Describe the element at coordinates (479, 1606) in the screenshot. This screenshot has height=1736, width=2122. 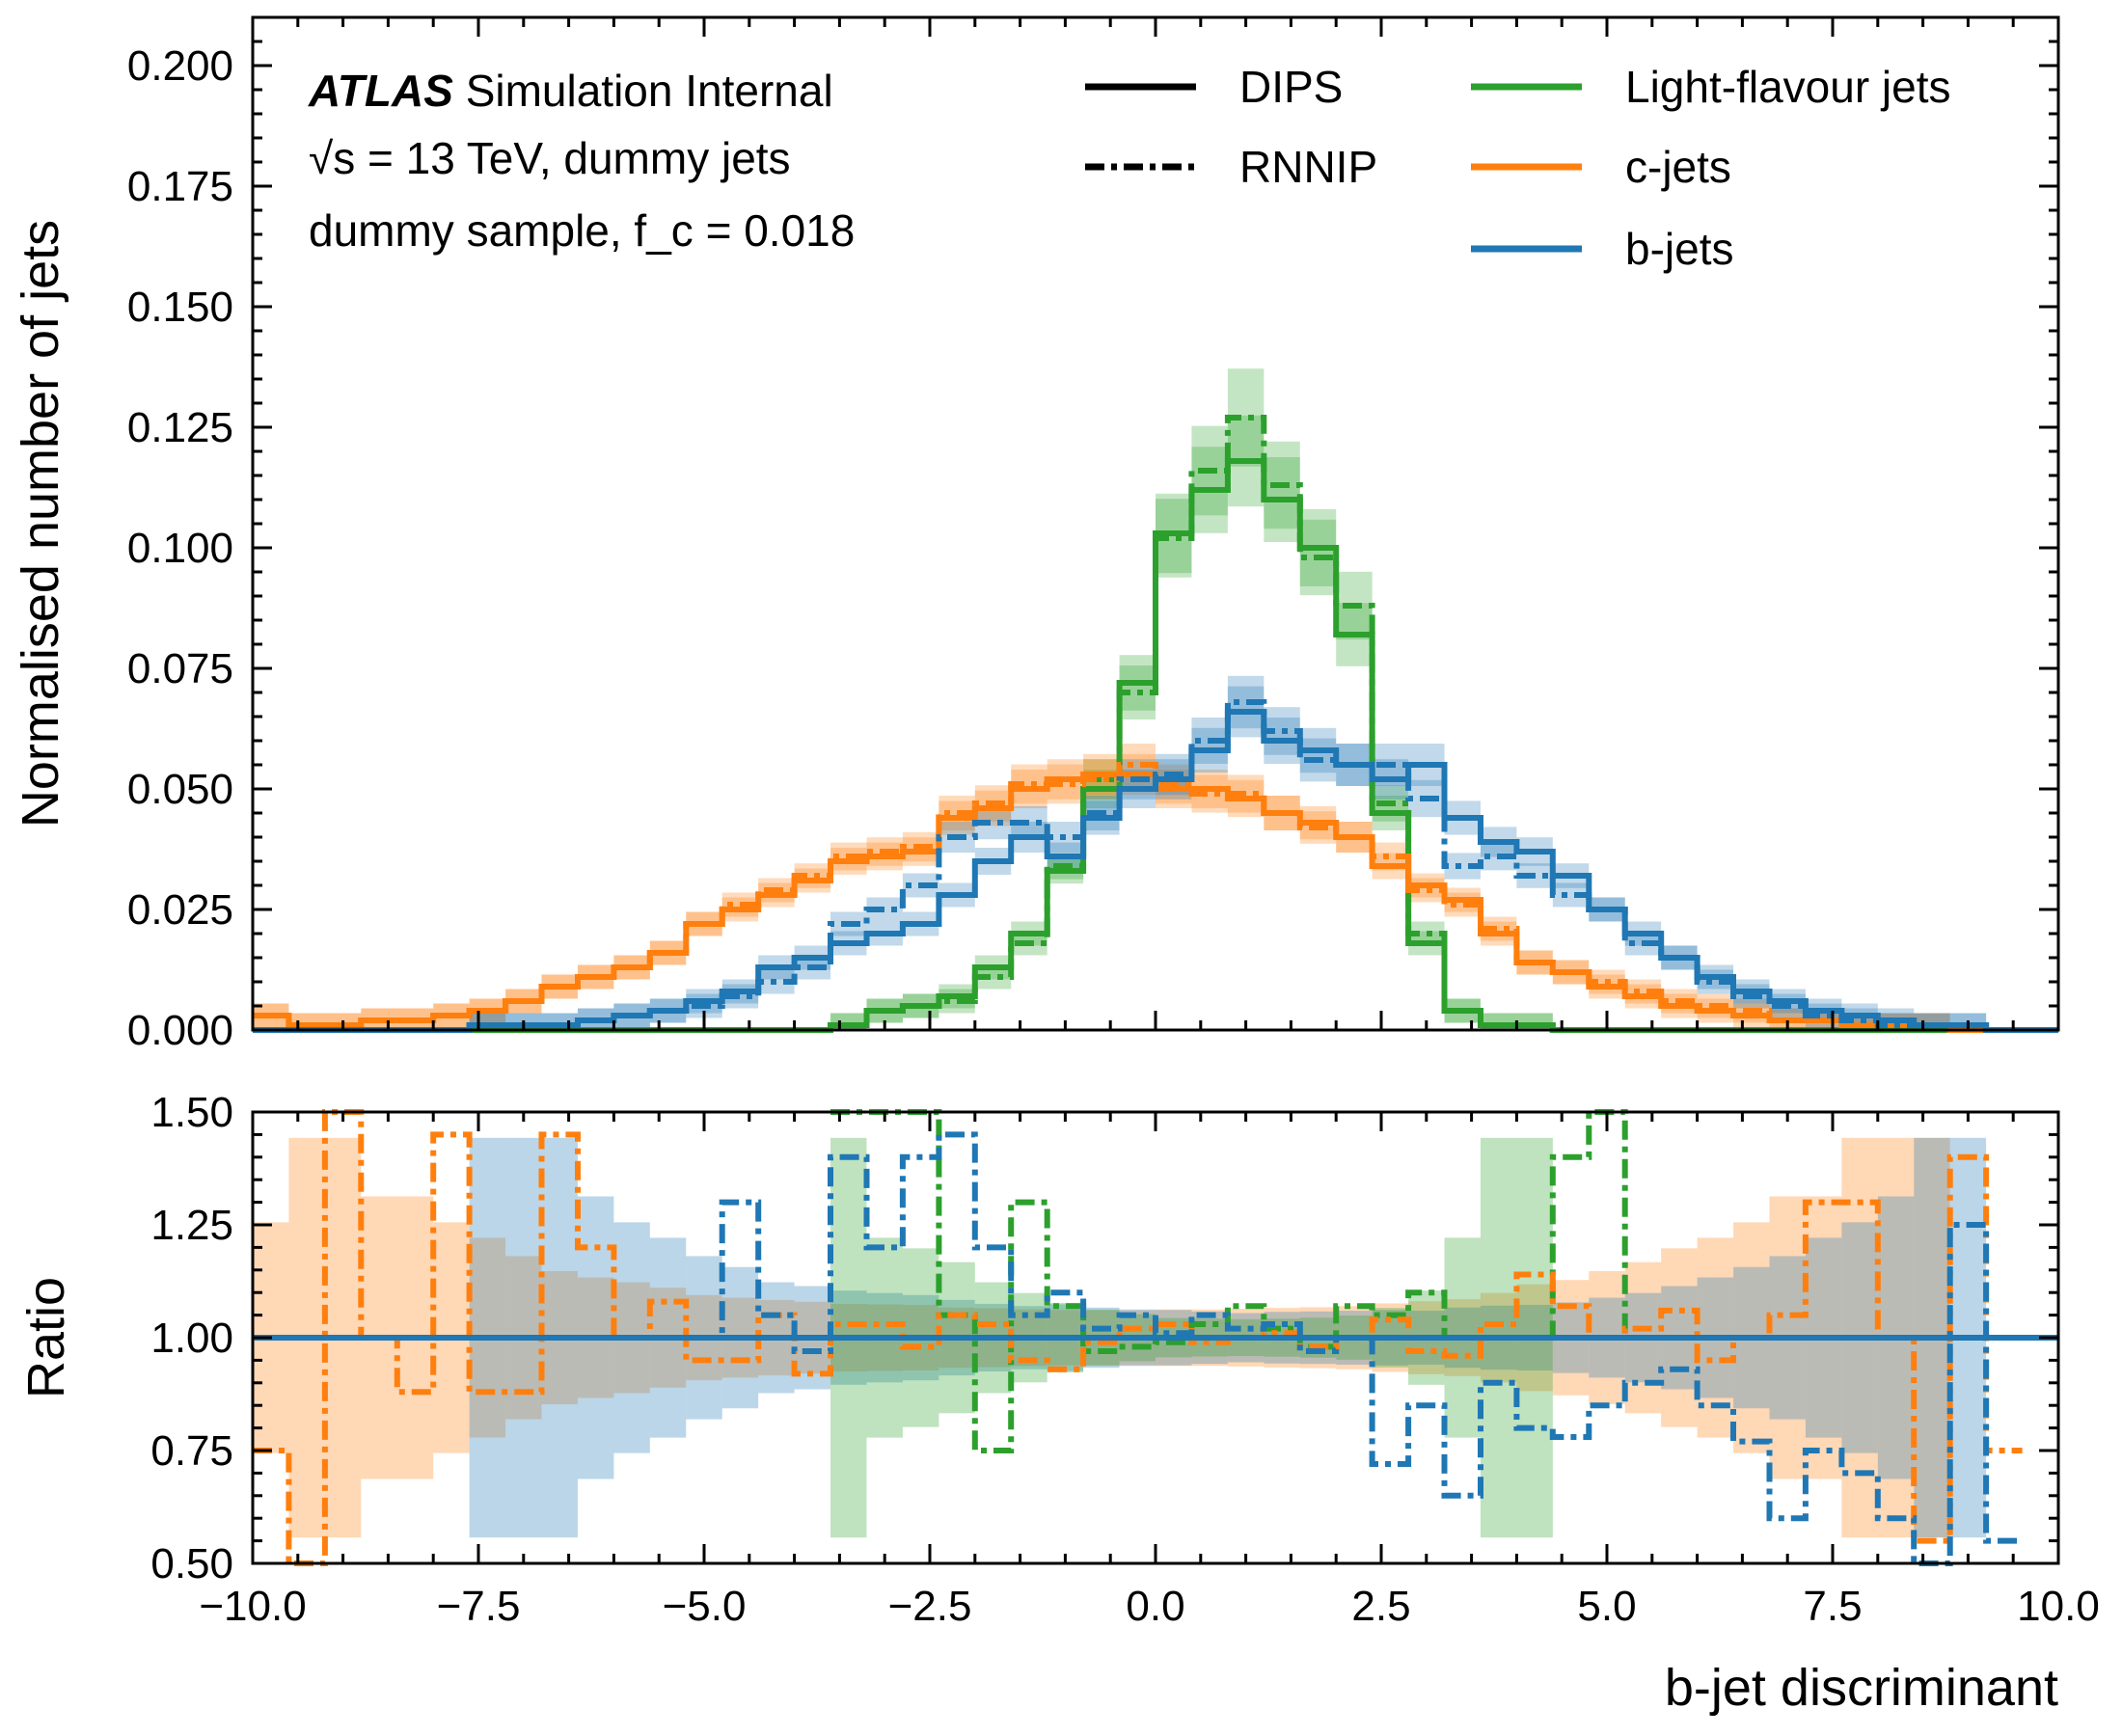
I see `x-tick-label: −7.5` at that location.